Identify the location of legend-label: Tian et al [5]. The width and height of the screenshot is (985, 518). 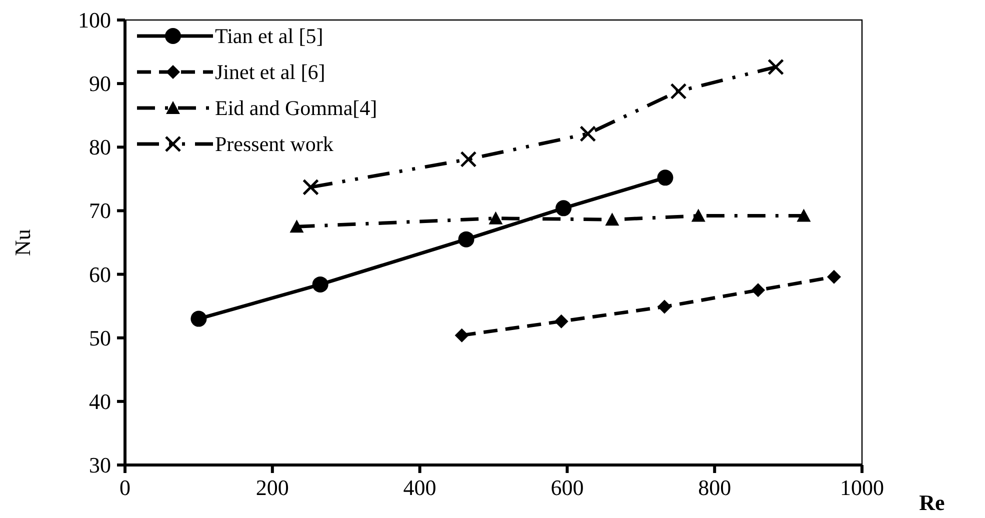
(269, 36).